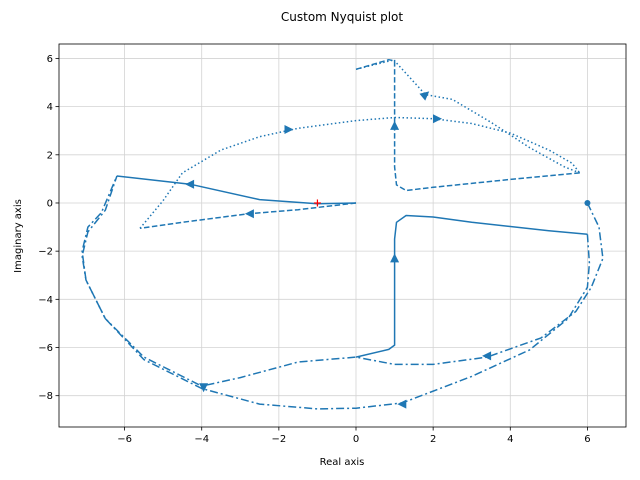 Image resolution: width=640 pixels, height=480 pixels. I want to click on y-tick-label: −6, so click(45, 348).